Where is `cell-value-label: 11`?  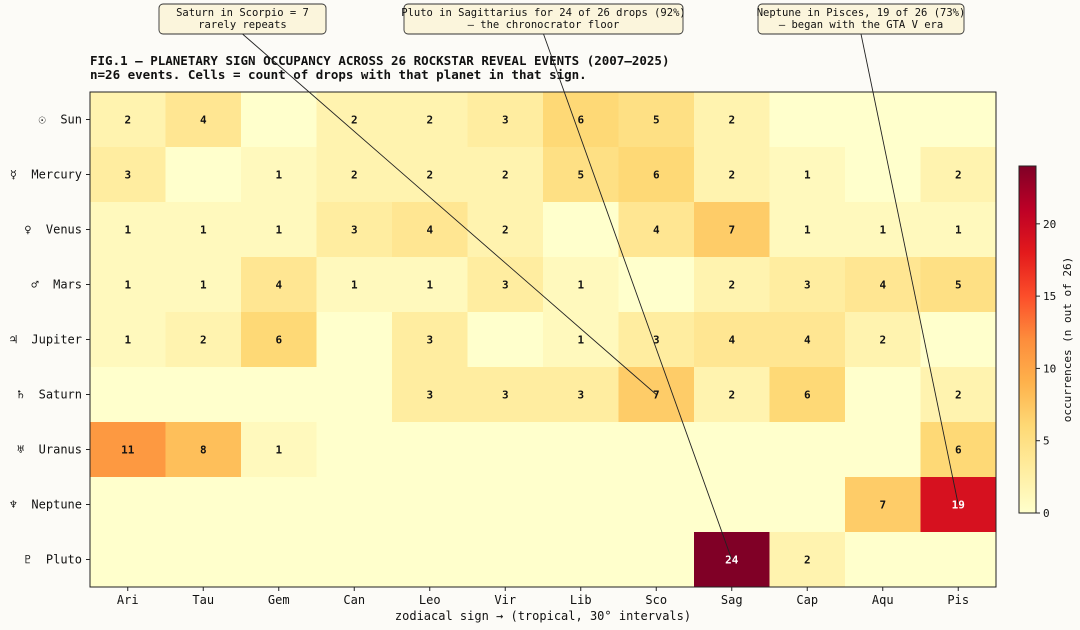 cell-value-label: 11 is located at coordinates (128, 450).